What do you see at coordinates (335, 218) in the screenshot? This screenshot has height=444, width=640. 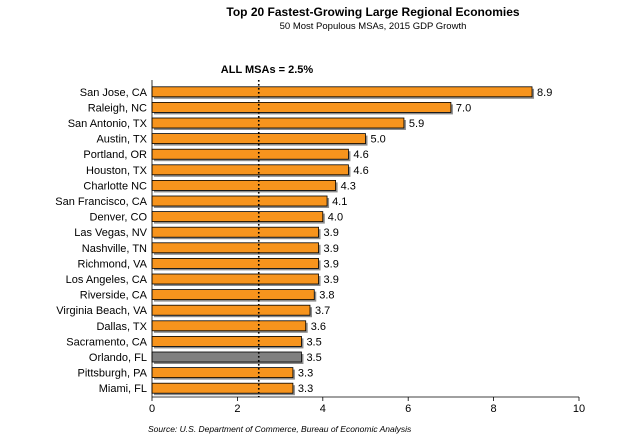 I see `value-label: 4.0` at bounding box center [335, 218].